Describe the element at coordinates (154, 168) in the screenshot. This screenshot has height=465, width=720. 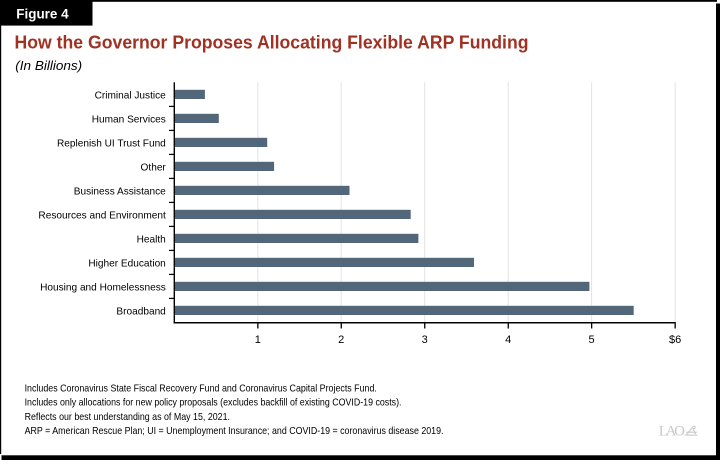
I see `svg-text: Other` at that location.